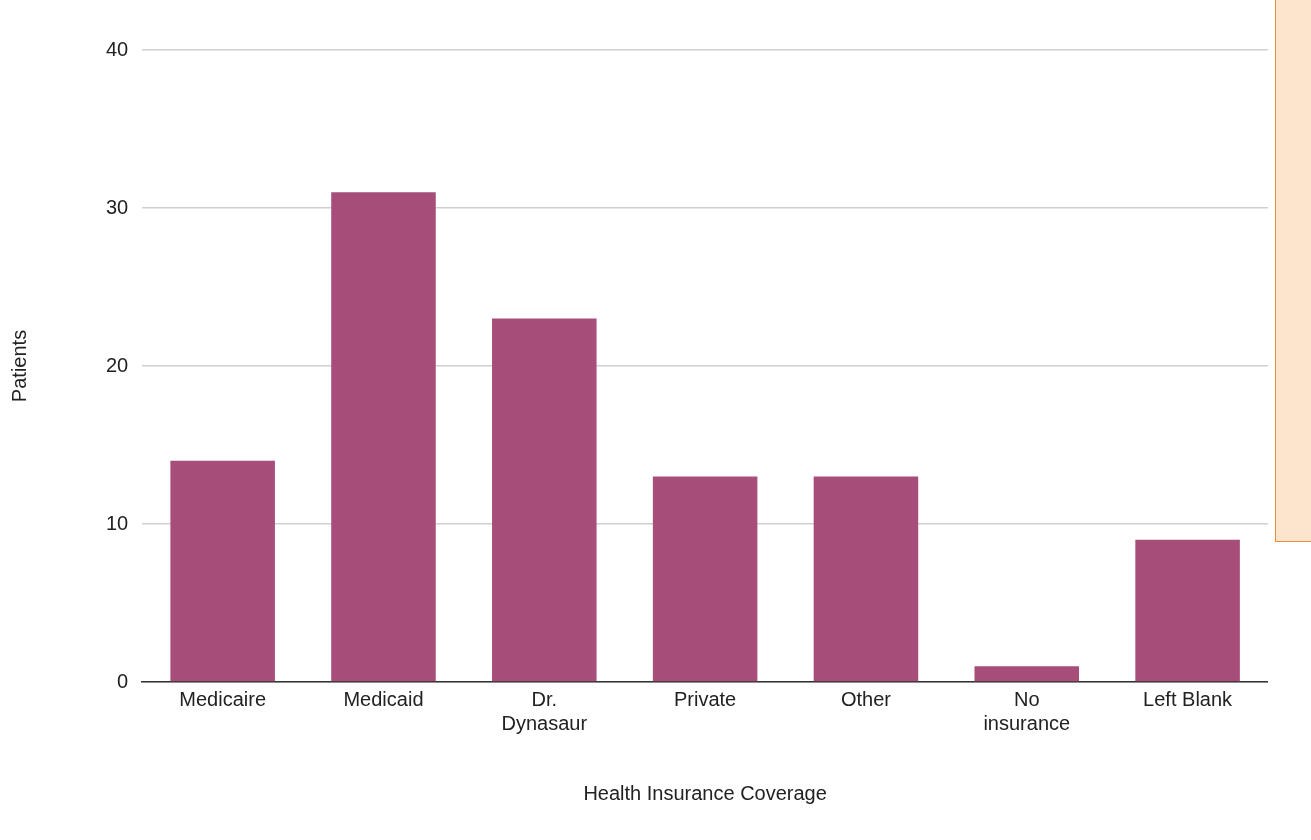 Image resolution: width=1311 pixels, height=840 pixels. What do you see at coordinates (117, 364) in the screenshot?
I see `y-tick-label: 20` at bounding box center [117, 364].